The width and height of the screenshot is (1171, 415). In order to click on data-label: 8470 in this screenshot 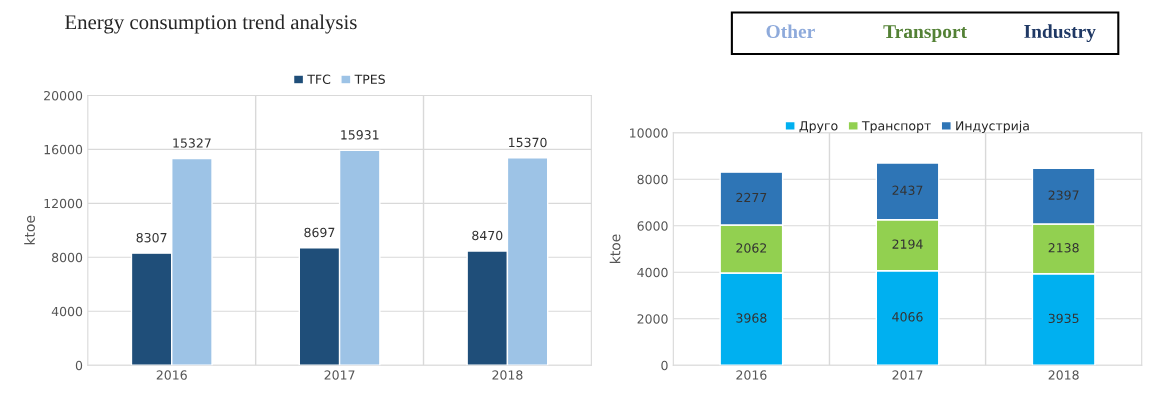, I will do `click(487, 235)`.